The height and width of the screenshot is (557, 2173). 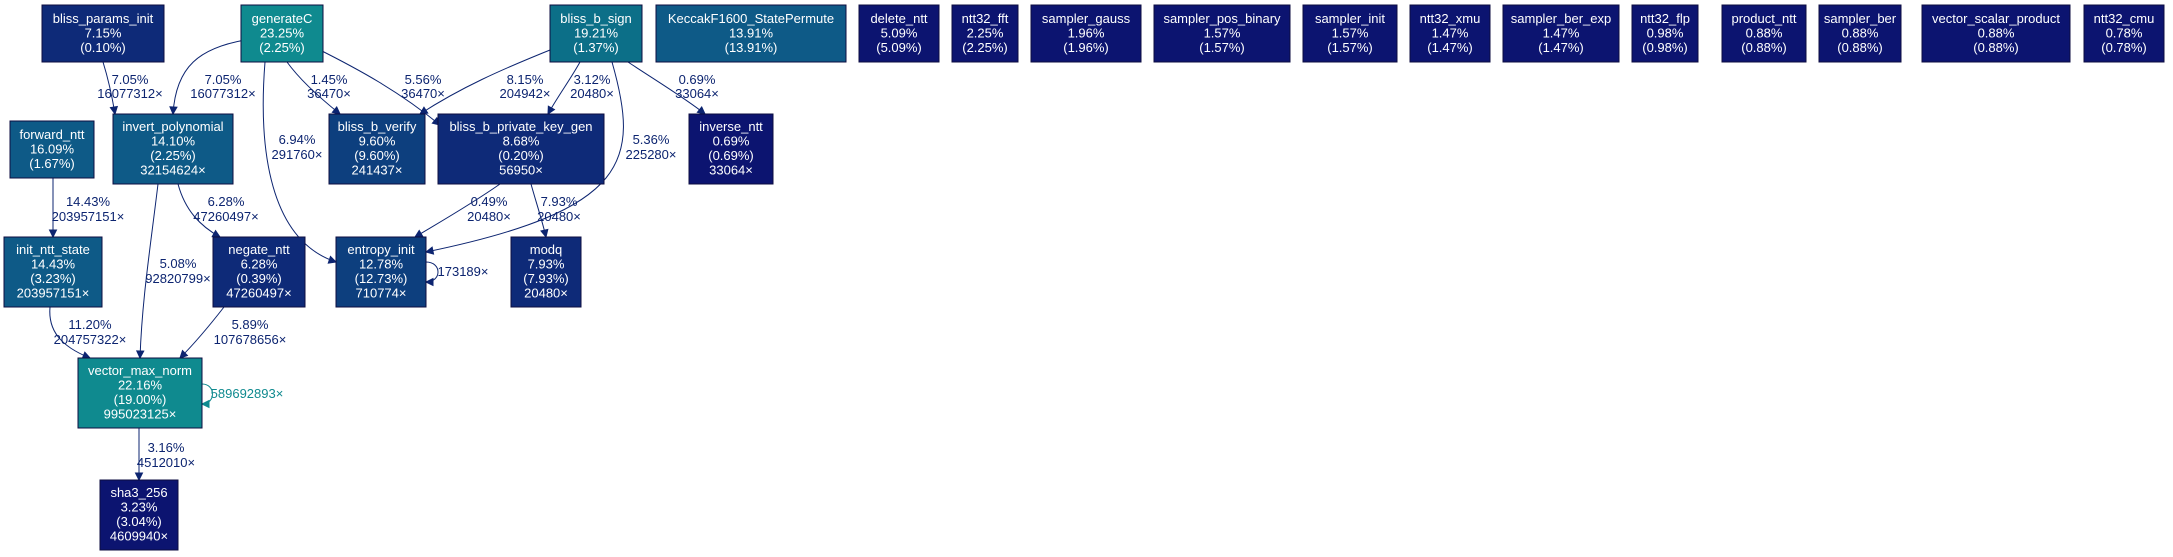 What do you see at coordinates (225, 216) in the screenshot?
I see `edge-label: 47260497×` at bounding box center [225, 216].